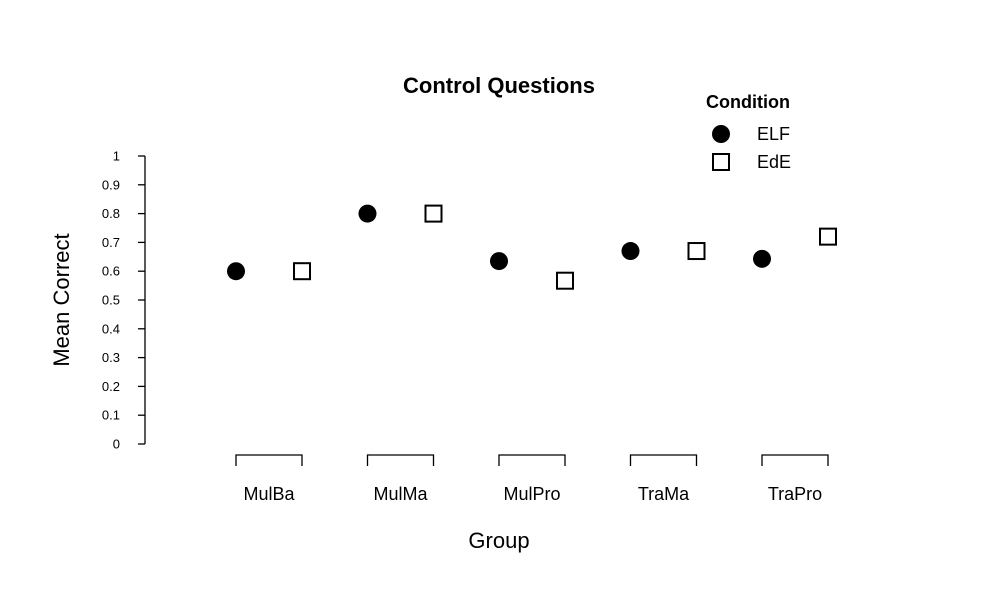 The image size is (1000, 600). I want to click on y-tick-label: 0.5, so click(111, 300).